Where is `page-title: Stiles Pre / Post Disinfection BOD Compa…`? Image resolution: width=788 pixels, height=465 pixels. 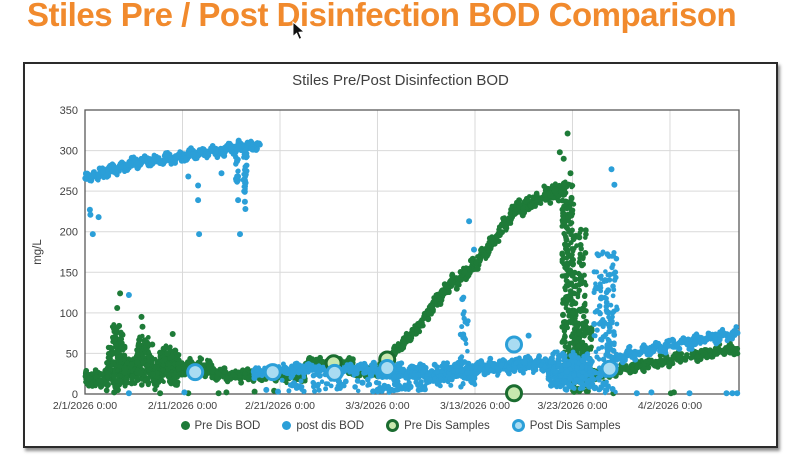 page-title: Stiles Pre / Post Disinfection BOD Compa… is located at coordinates (382, 16).